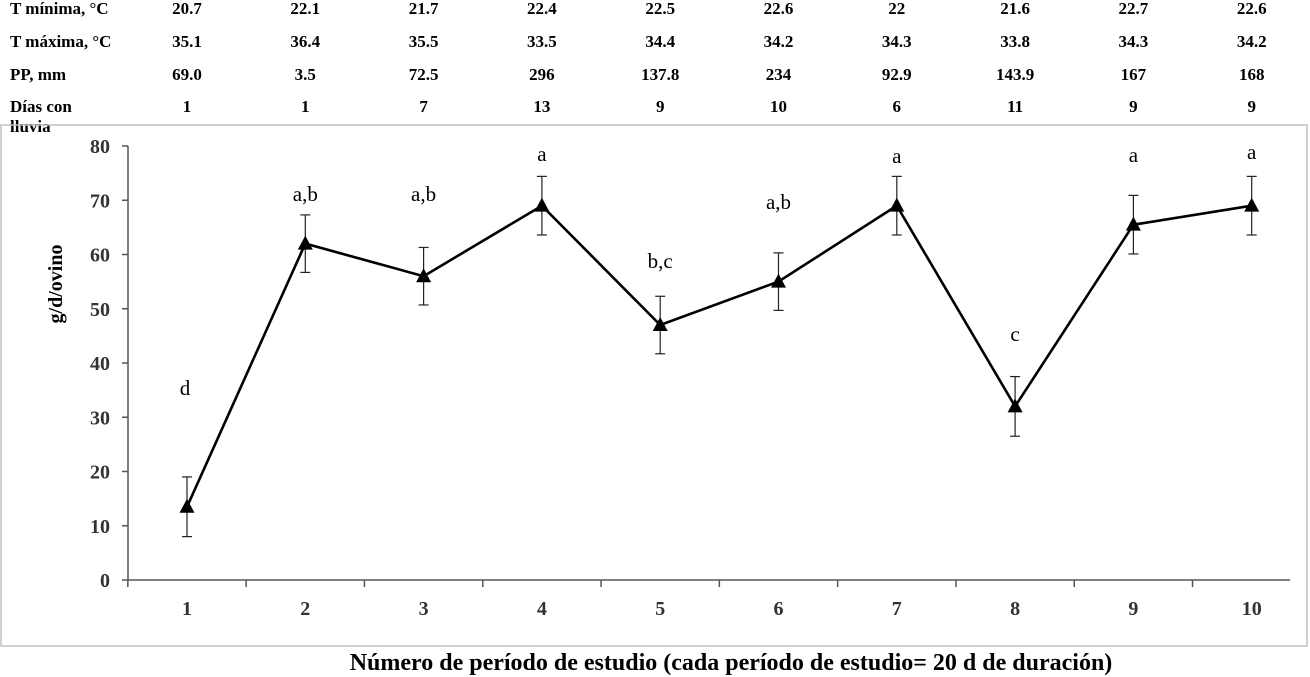 This screenshot has width=1310, height=677. I want to click on y-tick-label: 30, so click(100, 418).